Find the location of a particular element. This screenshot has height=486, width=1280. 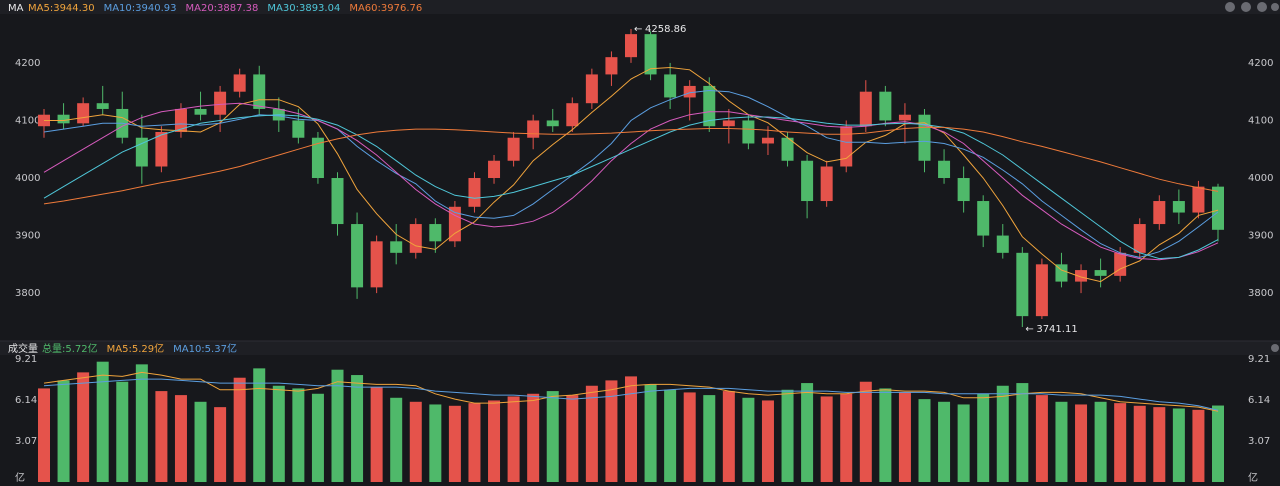

legend-entry: MA20:3887.38 is located at coordinates (221, 8).